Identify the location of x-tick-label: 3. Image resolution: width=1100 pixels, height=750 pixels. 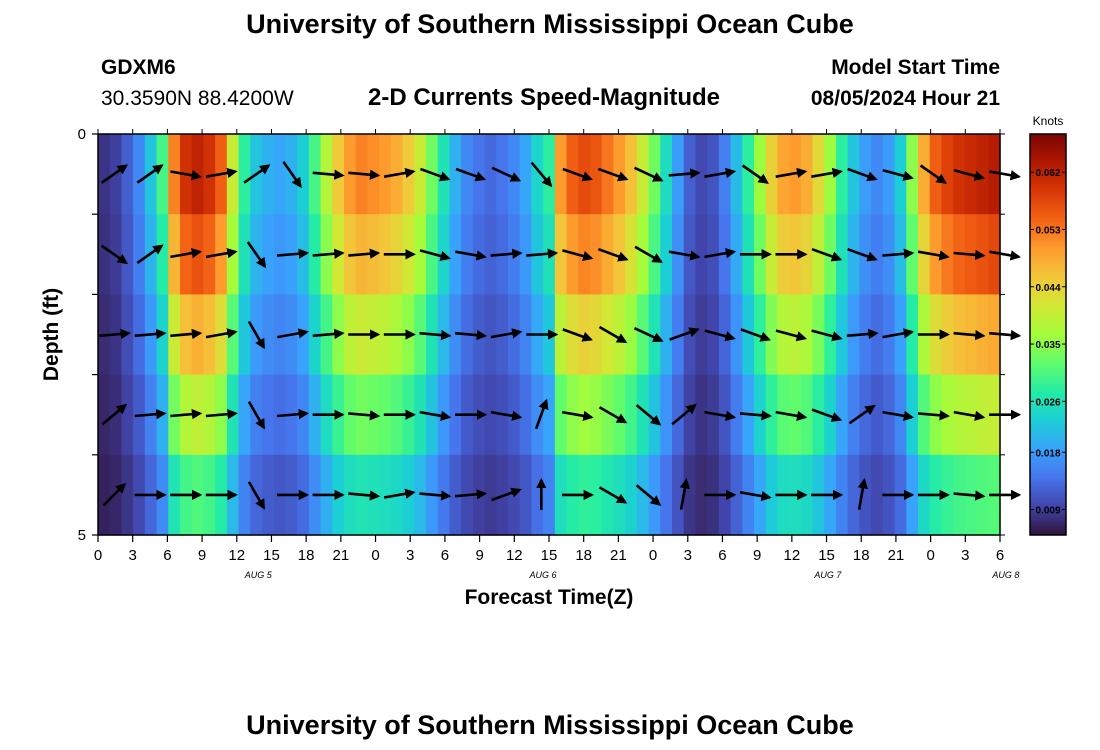
(410, 555).